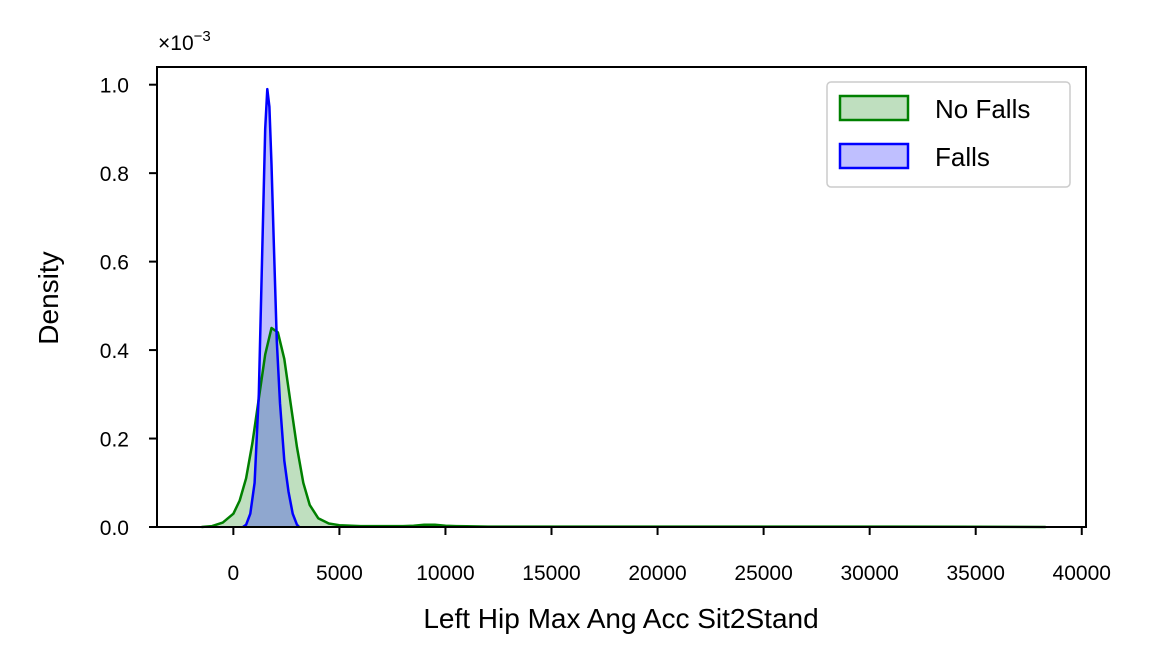 The image size is (1157, 666). I want to click on y-tick-label: 0.2, so click(114, 440).